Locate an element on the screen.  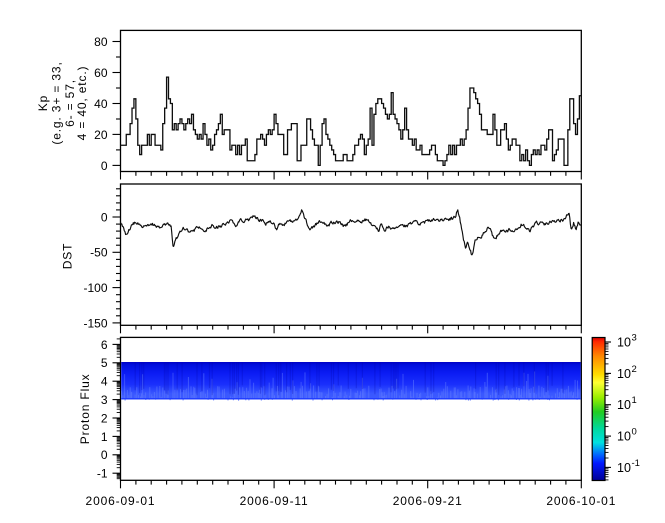
svg-text: 20 is located at coordinates (101, 135).